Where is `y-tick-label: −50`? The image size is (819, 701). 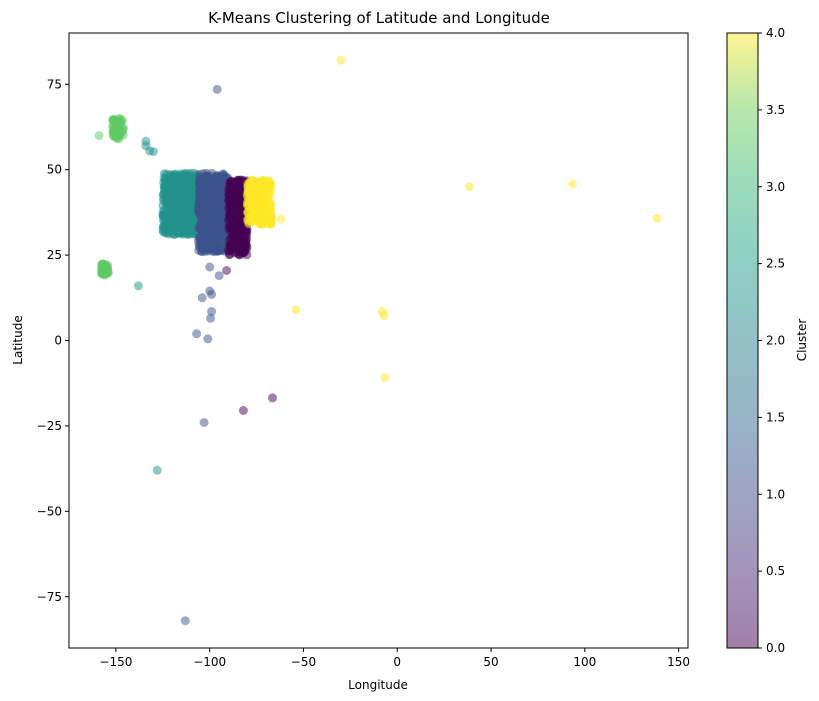
y-tick-label: −50 is located at coordinates (49, 511).